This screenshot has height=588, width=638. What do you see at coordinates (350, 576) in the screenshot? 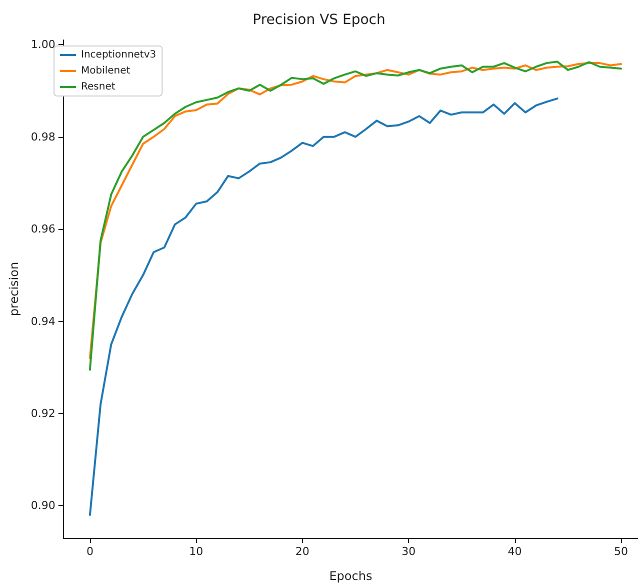
I see `x-axis-title: Epochs` at bounding box center [350, 576].